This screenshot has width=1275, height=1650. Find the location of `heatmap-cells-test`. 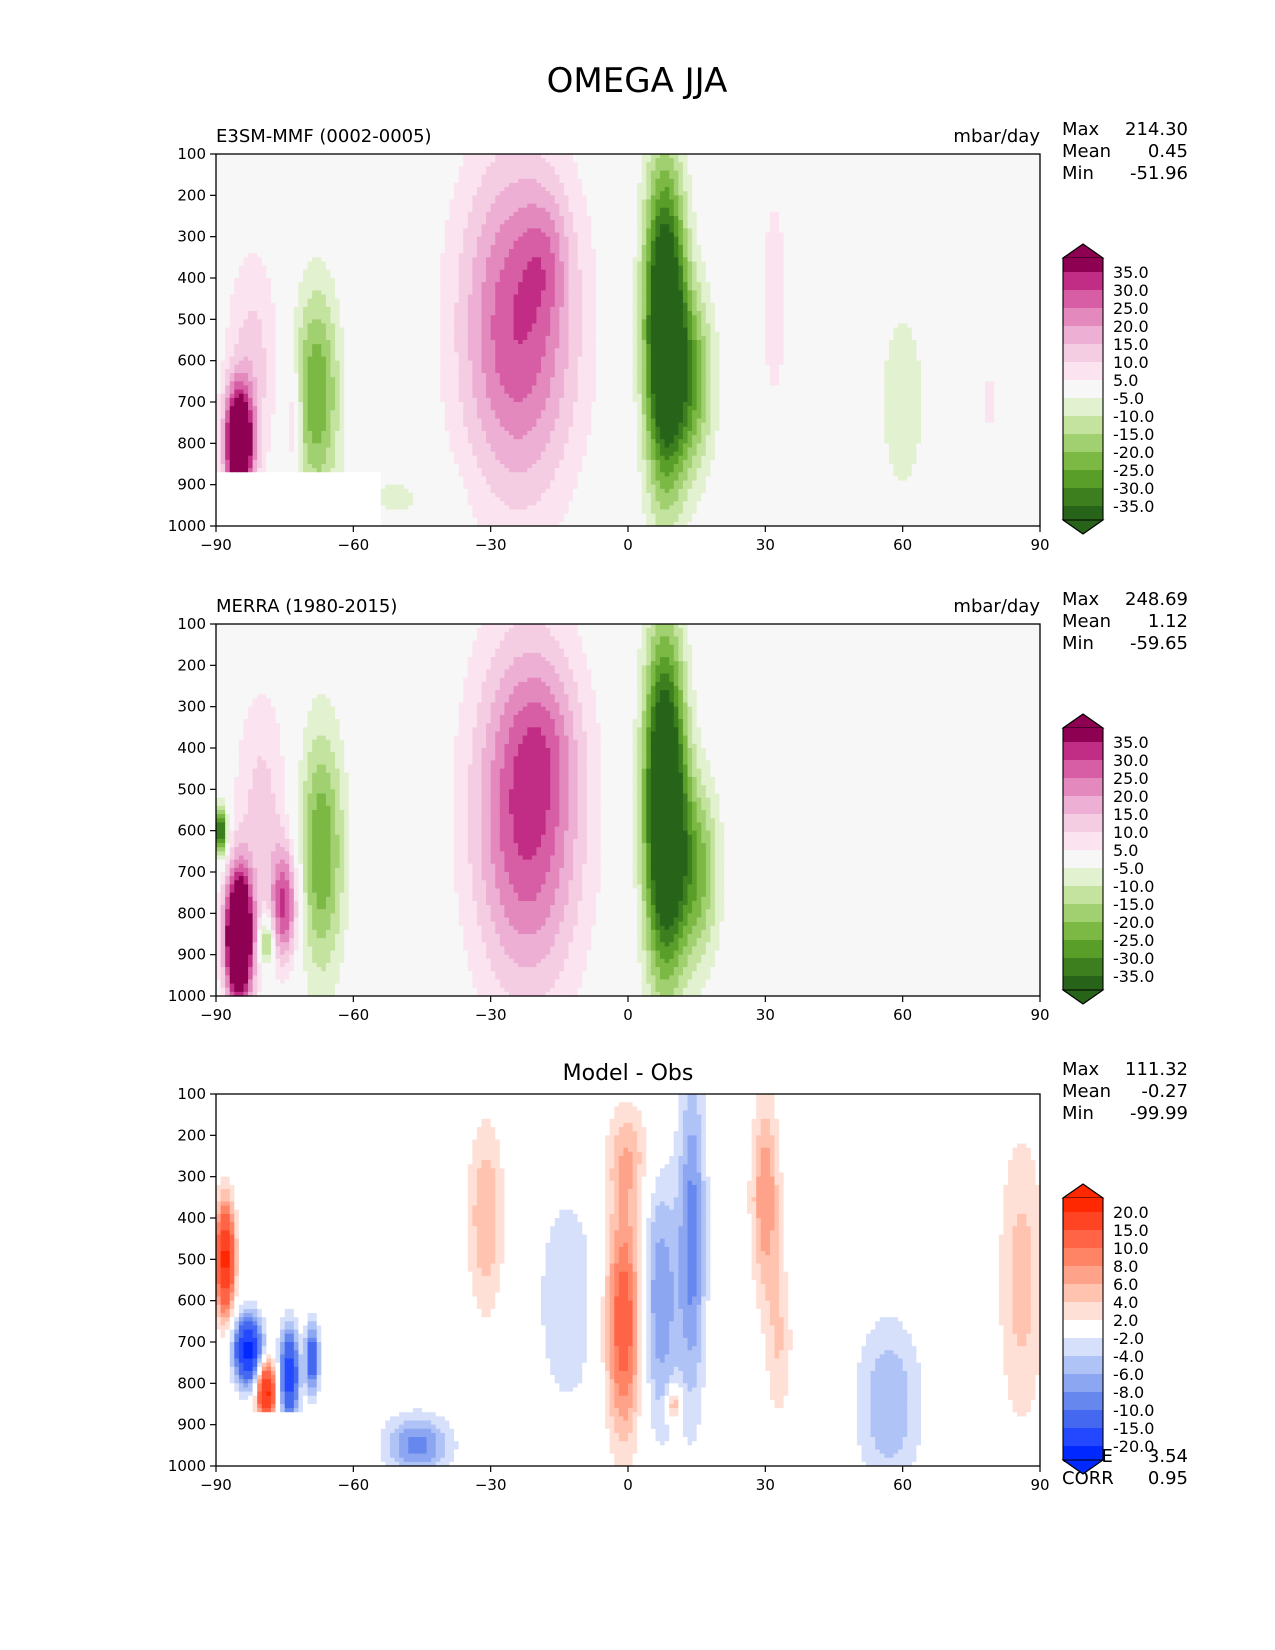

heatmap-cells-test is located at coordinates (628, 340).